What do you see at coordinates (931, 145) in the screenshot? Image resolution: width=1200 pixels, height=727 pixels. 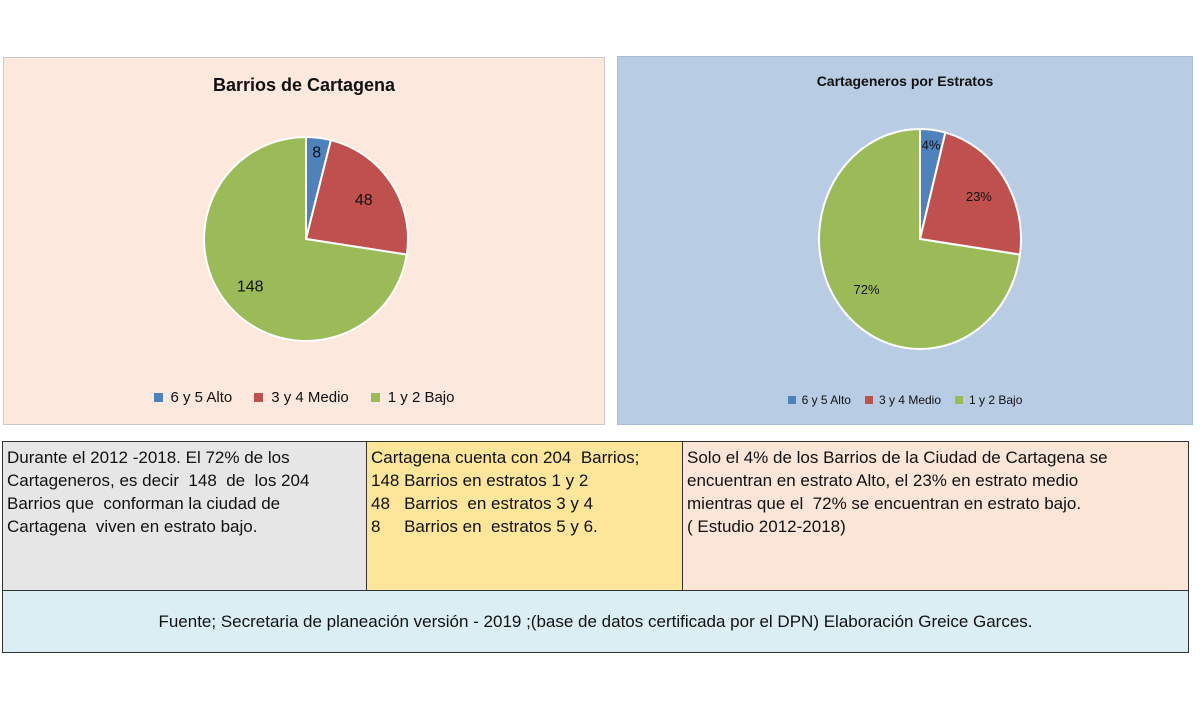 I see `data-label-alto: 4%` at bounding box center [931, 145].